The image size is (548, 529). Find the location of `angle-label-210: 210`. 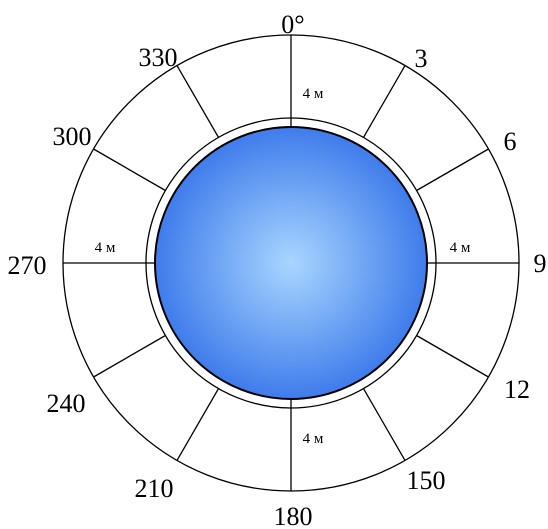

angle-label-210: 210 is located at coordinates (154, 488).